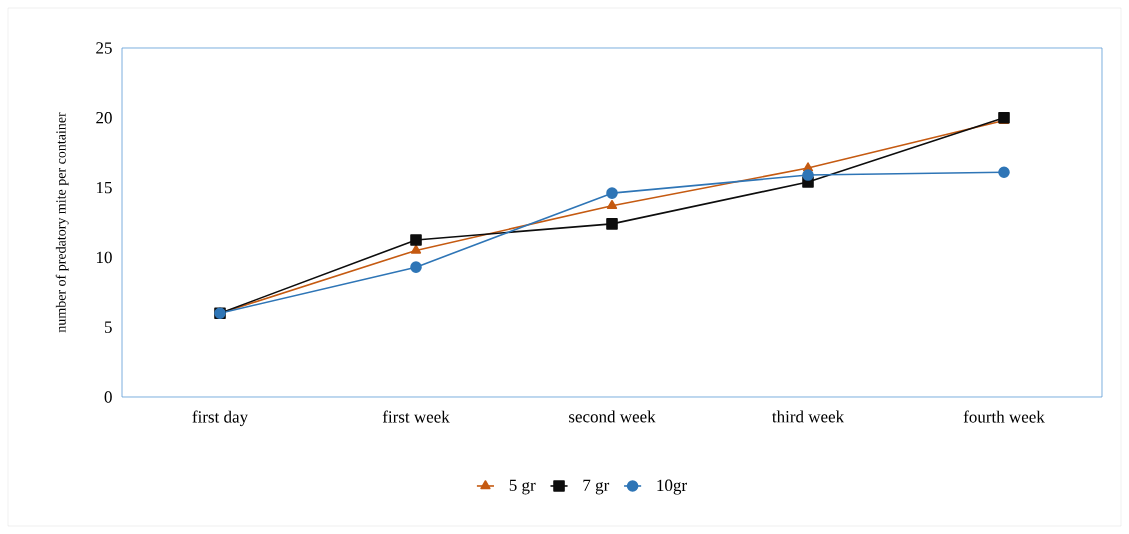 The width and height of the screenshot is (1129, 534). I want to click on y-tick-label: 5, so click(108, 327).